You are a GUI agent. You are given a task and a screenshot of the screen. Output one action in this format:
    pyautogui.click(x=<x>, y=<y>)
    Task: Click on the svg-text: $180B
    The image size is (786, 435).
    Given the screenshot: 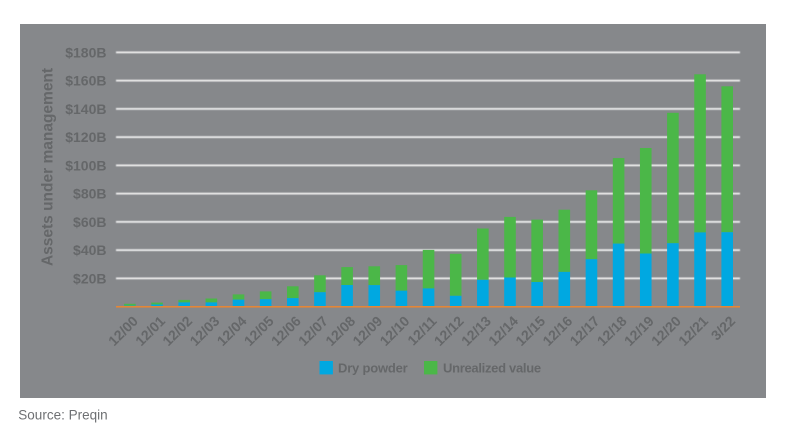 What is the action you would take?
    pyautogui.click(x=85, y=52)
    